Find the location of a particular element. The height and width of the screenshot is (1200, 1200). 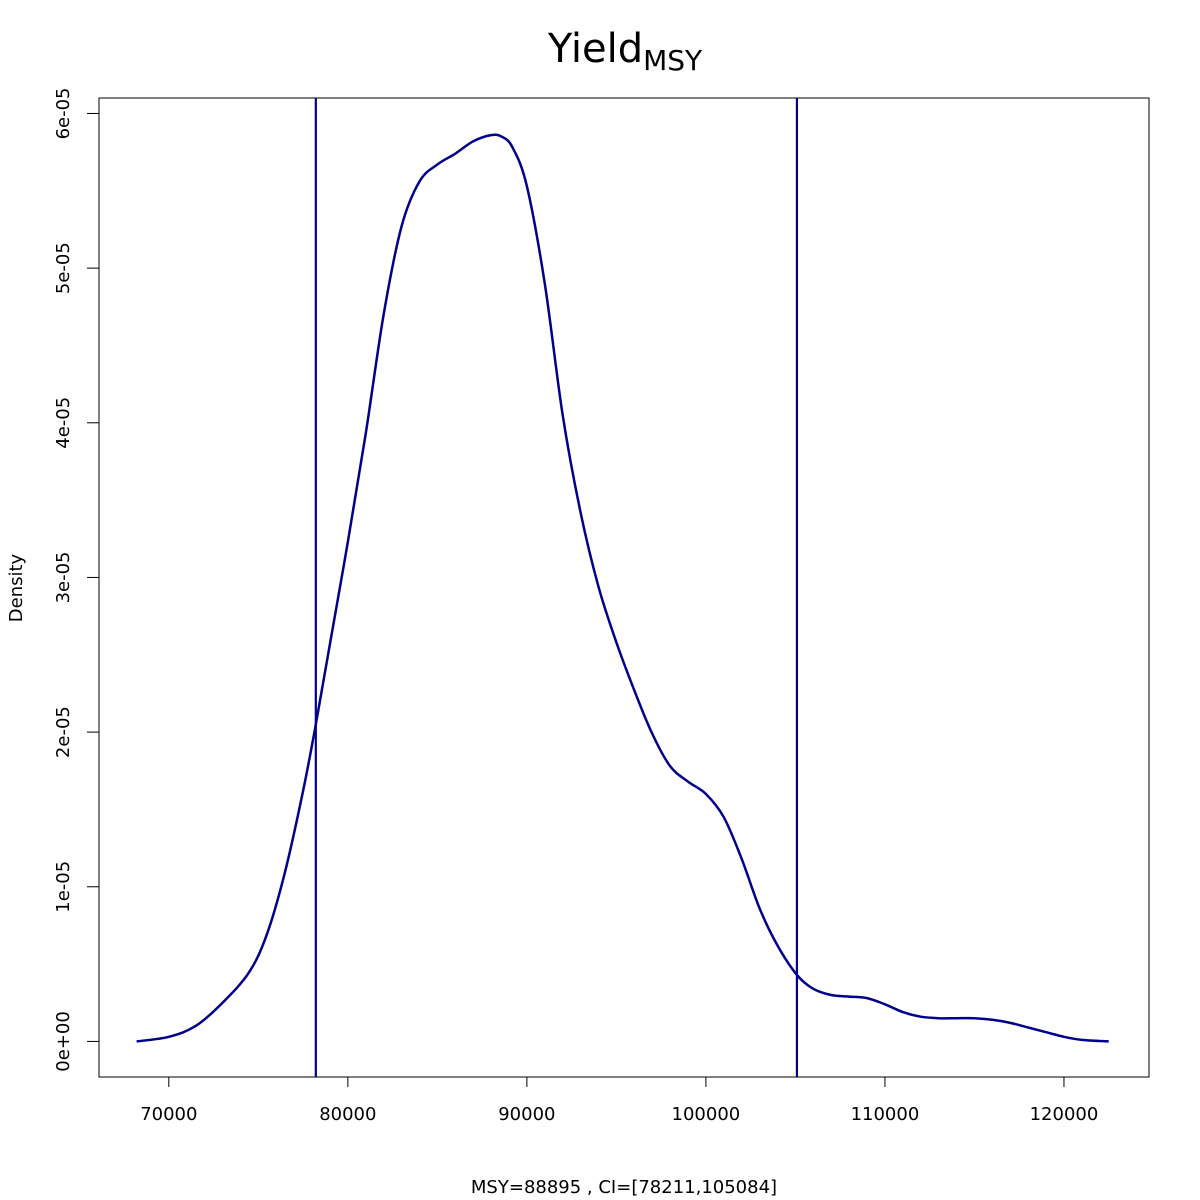

y-axis-label: Density is located at coordinates (16, 587).